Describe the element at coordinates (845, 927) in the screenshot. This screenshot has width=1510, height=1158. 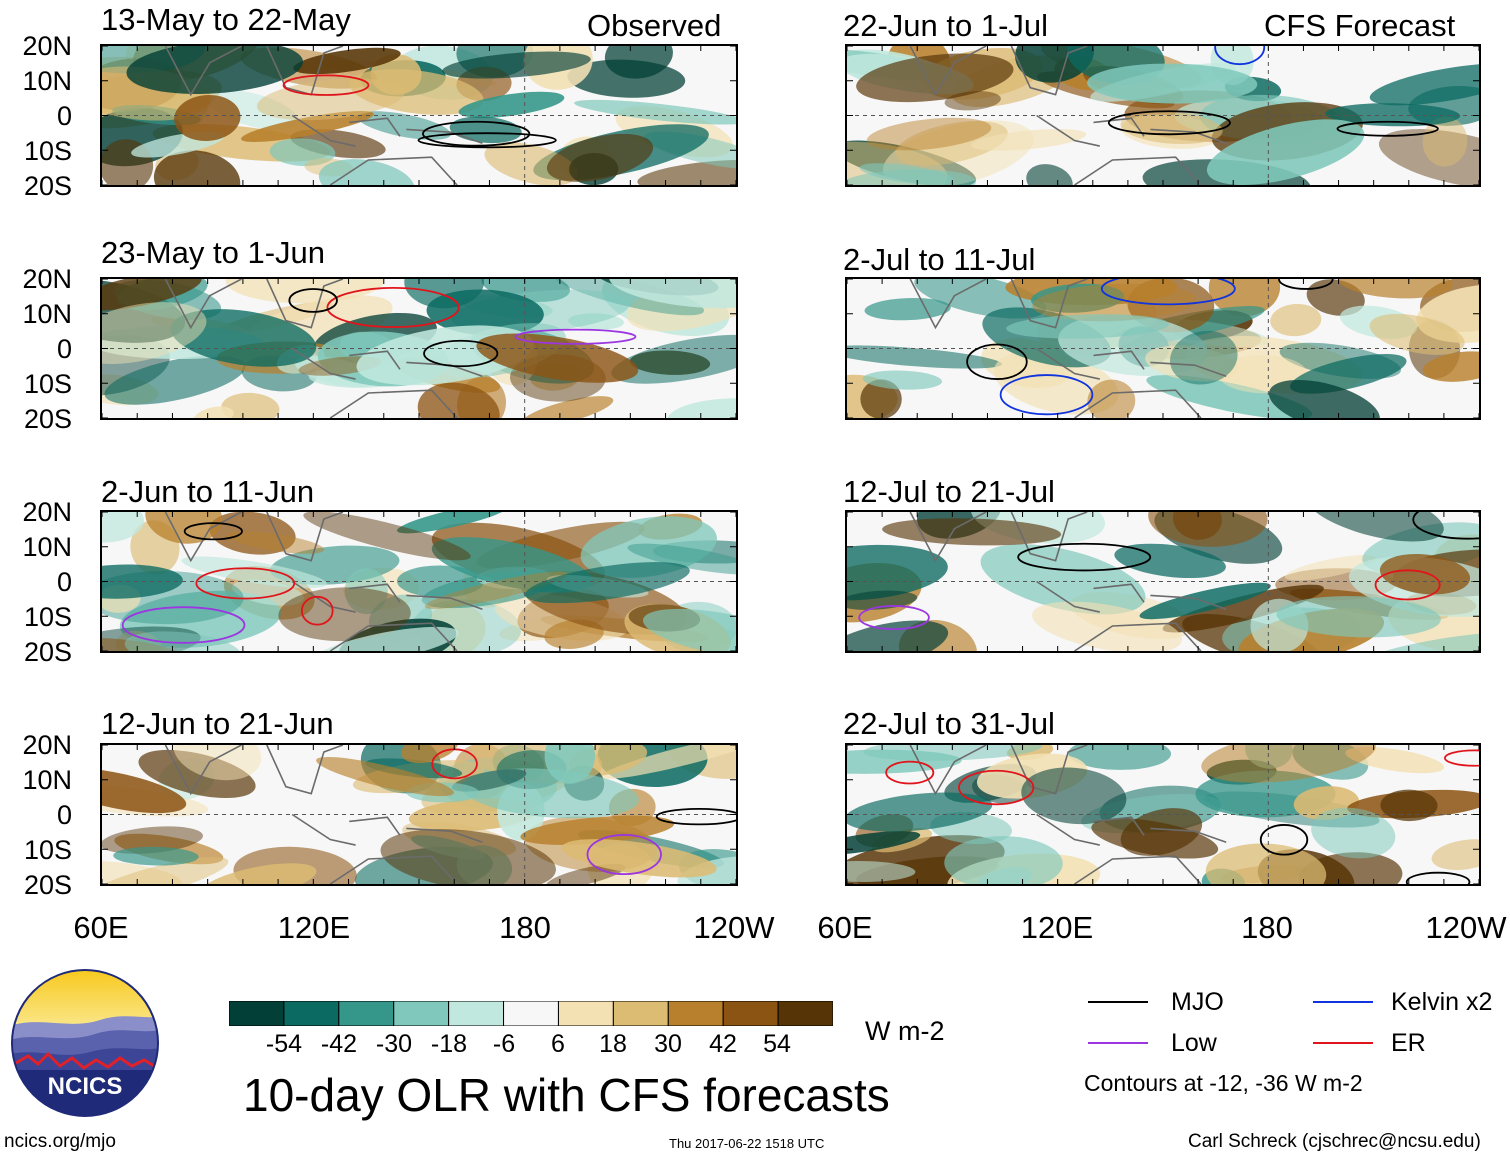
I see `lon-label: 60E` at that location.